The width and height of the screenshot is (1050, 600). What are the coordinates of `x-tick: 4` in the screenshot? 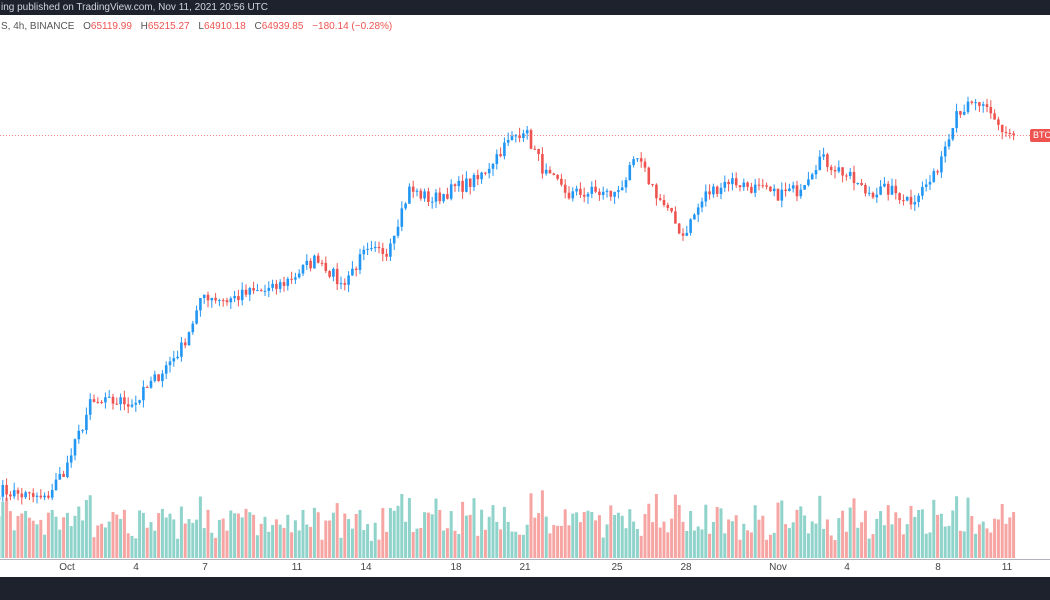 It's located at (847, 567).